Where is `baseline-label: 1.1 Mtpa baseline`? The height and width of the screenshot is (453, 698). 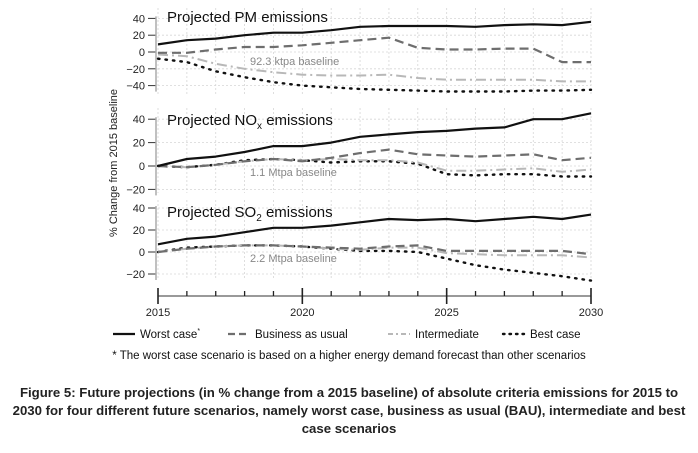 baseline-label: 1.1 Mtpa baseline is located at coordinates (293, 173).